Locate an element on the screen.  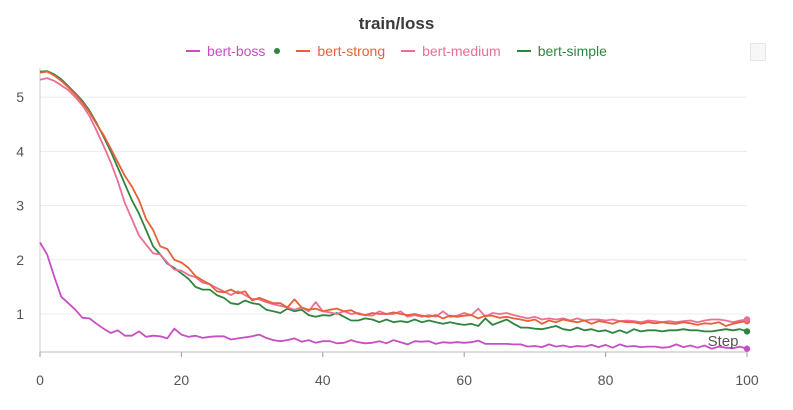
x-tick-label: 100 is located at coordinates (747, 380).